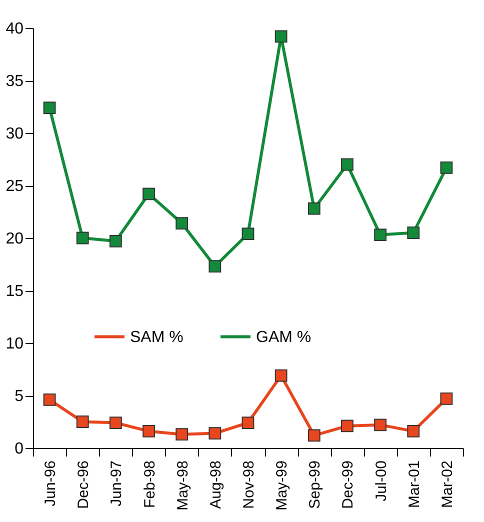  Describe the element at coordinates (414, 484) in the screenshot. I see `x-tick-label: Mar-01` at that location.